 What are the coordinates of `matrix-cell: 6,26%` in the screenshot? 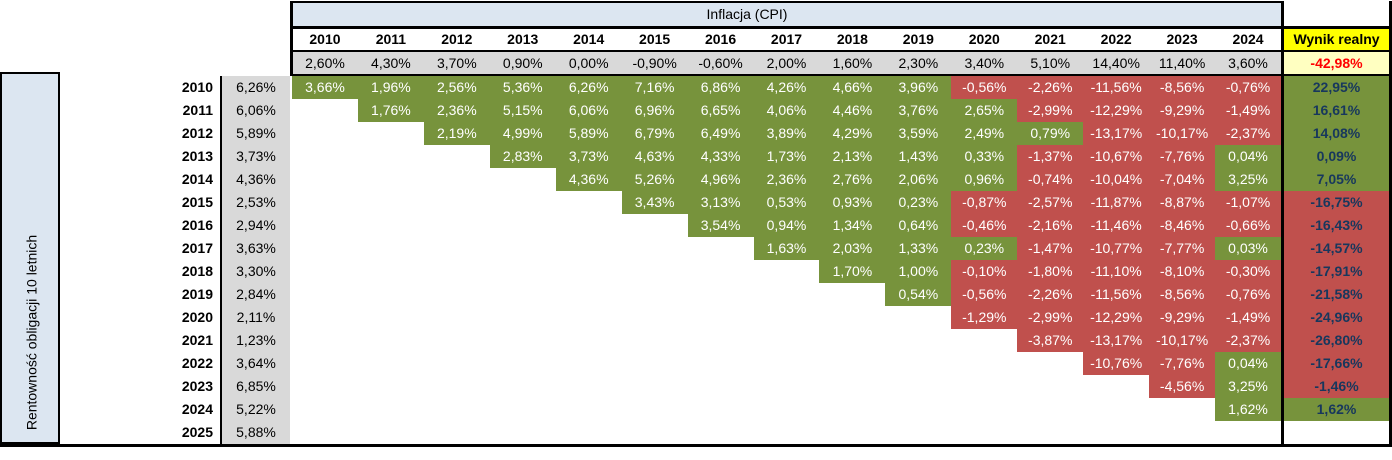 It's located at (588, 87).